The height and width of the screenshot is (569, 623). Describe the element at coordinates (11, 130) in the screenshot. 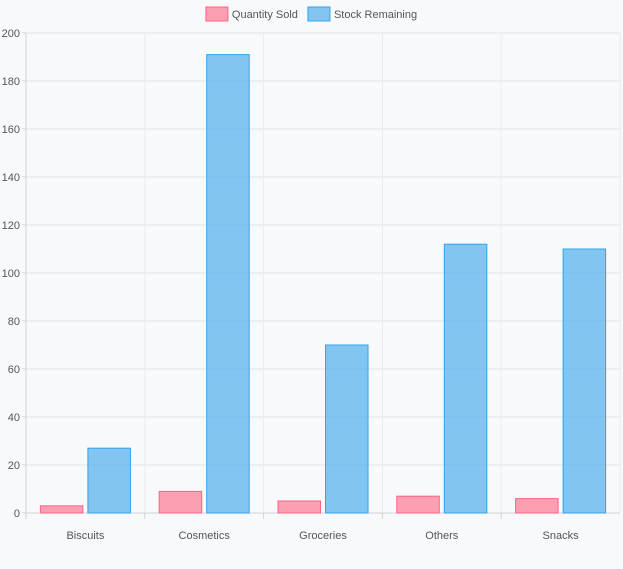

I see `y-tick-label: 160` at that location.